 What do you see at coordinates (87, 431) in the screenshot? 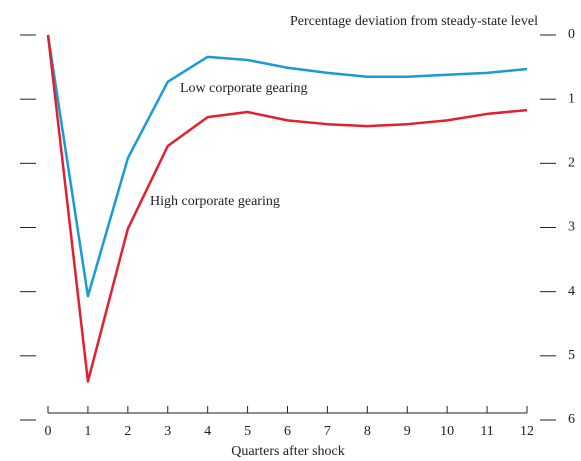
I see `x-tick-label: 1` at bounding box center [87, 431].